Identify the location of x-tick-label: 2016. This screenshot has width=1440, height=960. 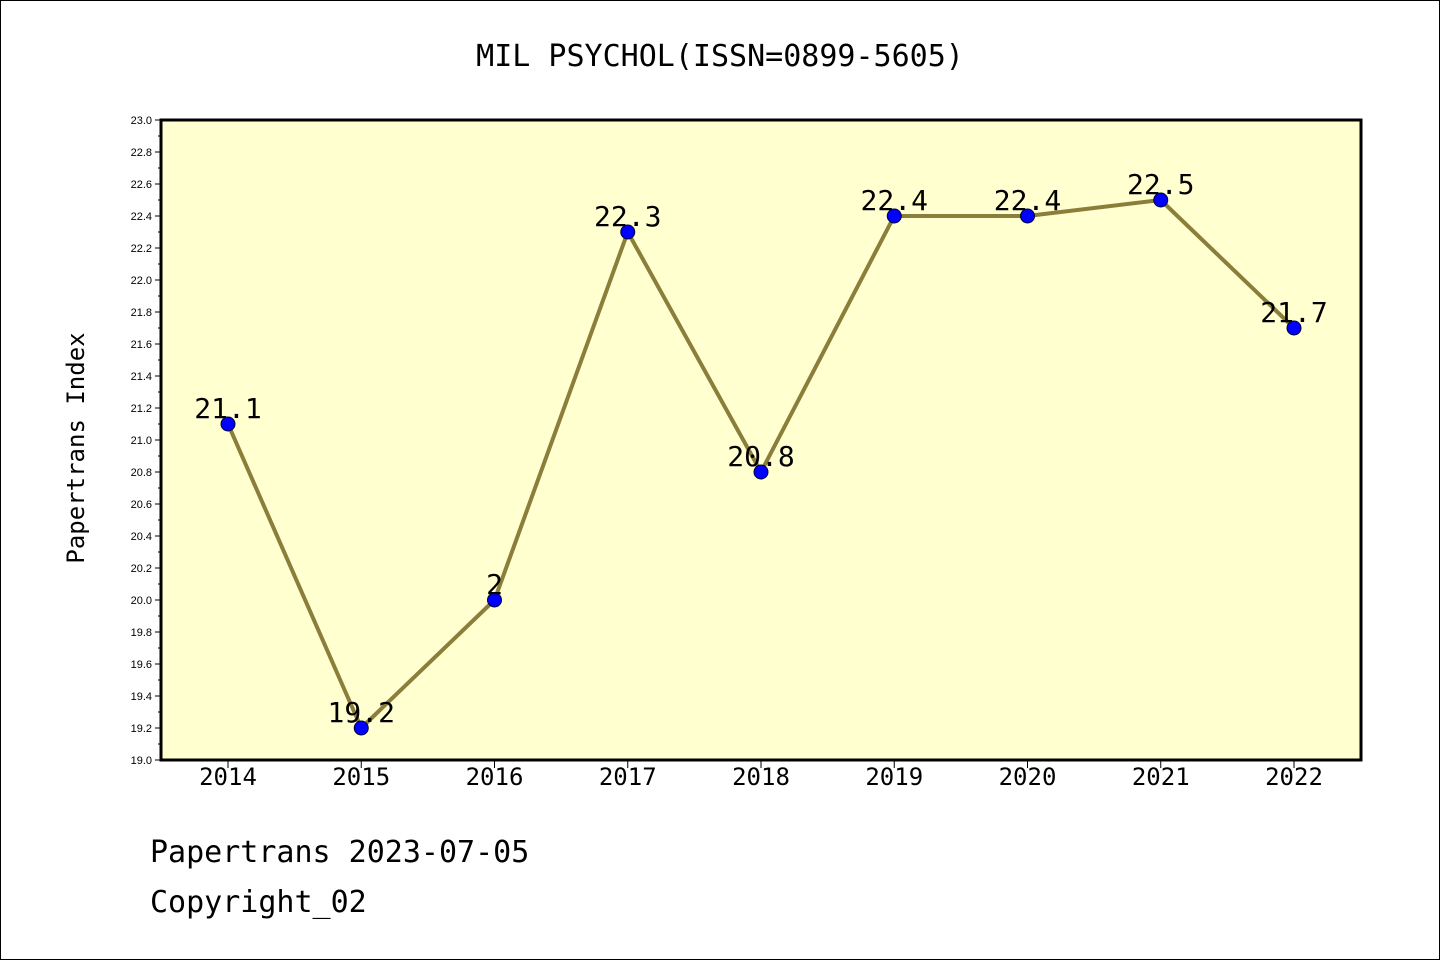
(495, 777).